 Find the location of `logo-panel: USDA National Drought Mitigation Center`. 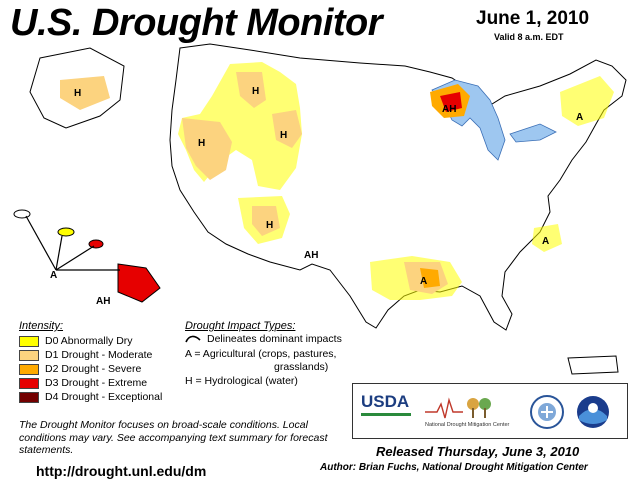

logo-panel: USDA National Drought Mitigation Center is located at coordinates (490, 411).